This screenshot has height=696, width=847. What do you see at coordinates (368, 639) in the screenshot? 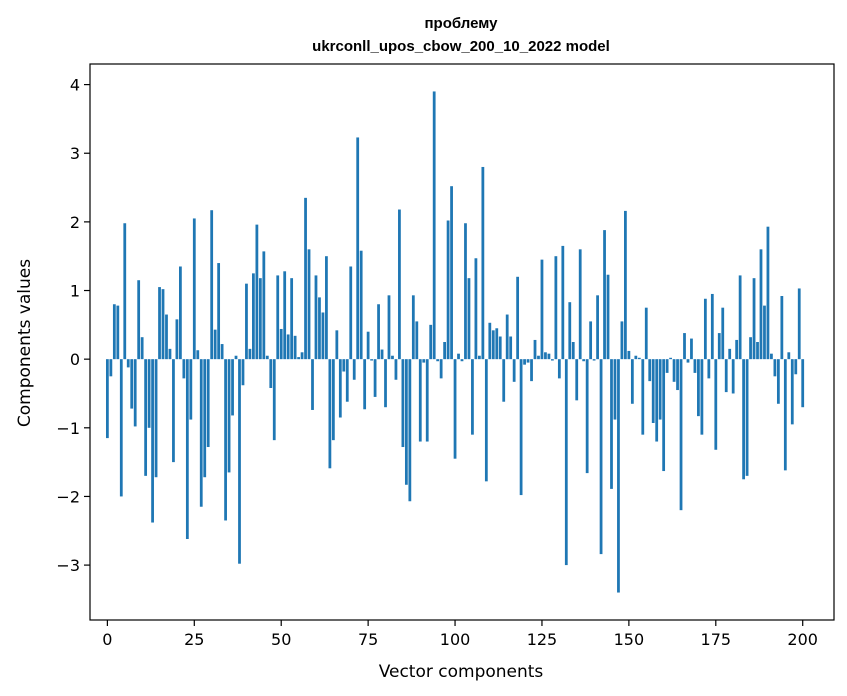
I see `x-tick-label: 75` at bounding box center [368, 639].